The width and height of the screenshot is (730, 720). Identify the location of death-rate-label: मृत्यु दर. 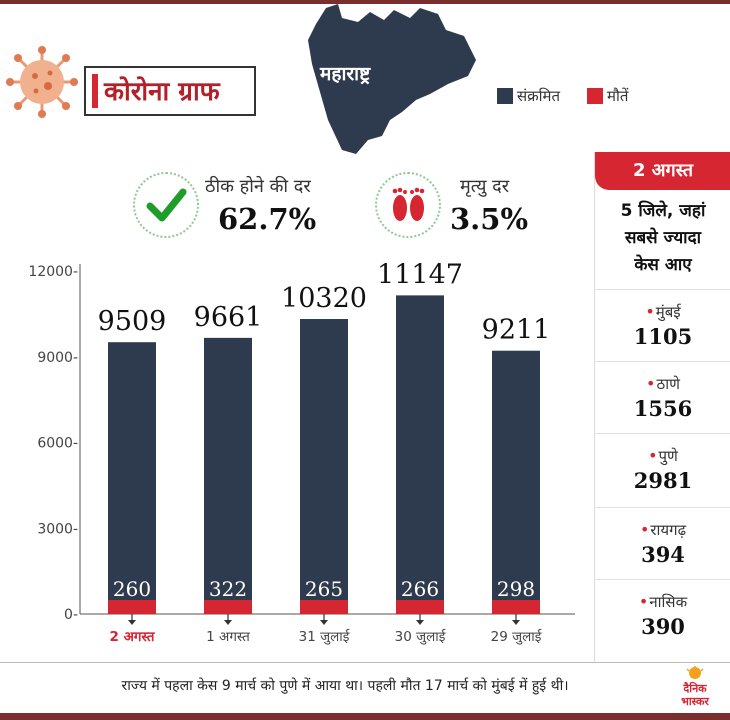
(485, 186).